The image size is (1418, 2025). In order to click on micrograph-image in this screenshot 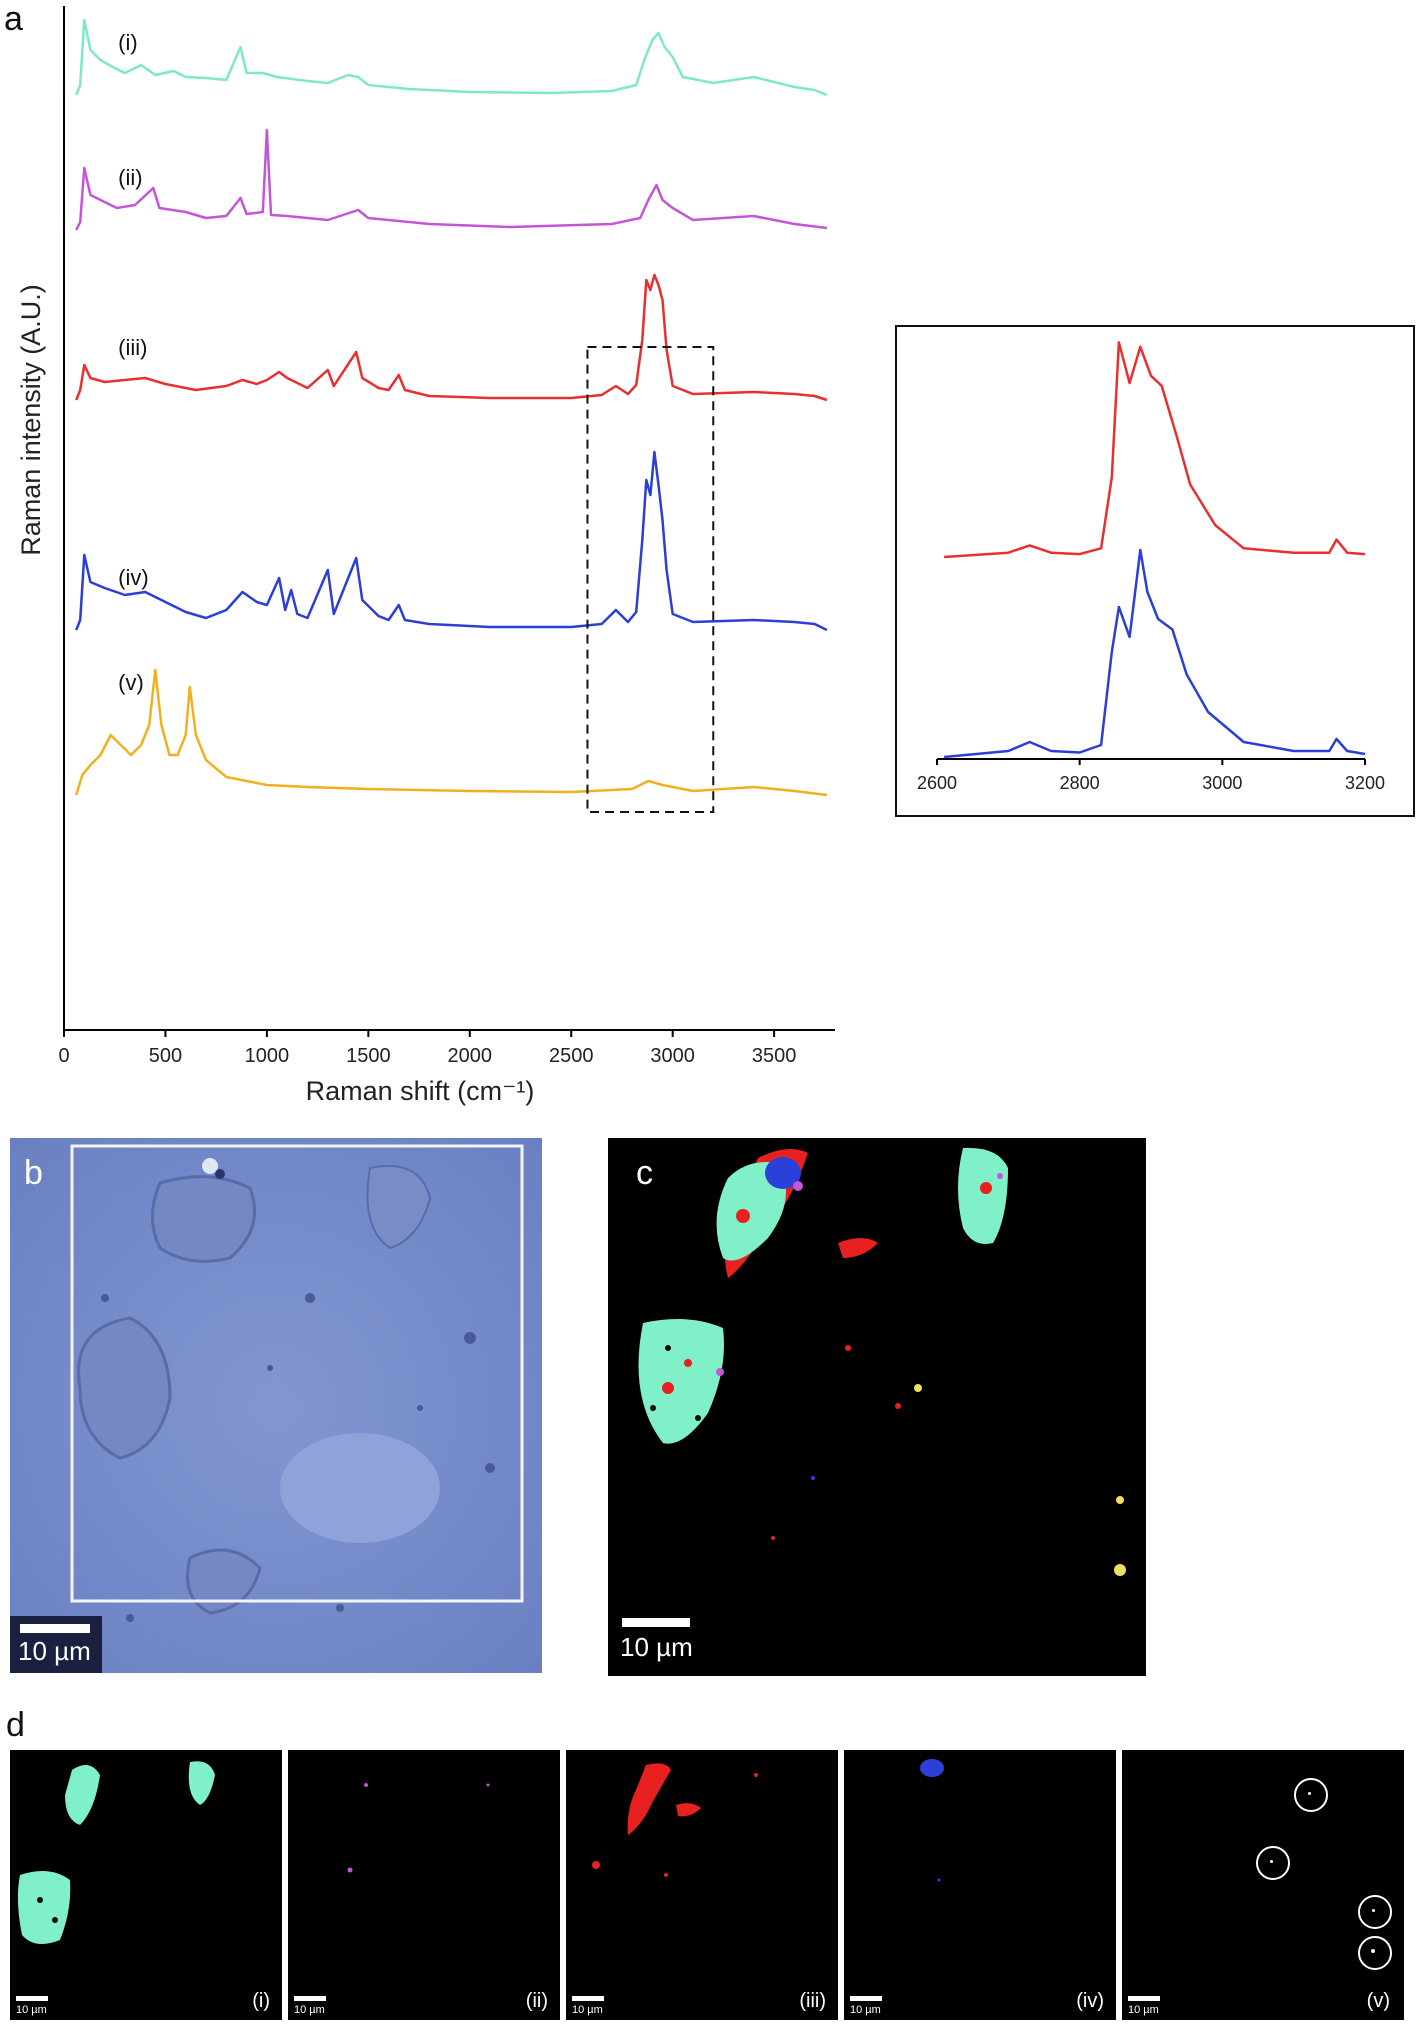, I will do `click(276, 1405)`.